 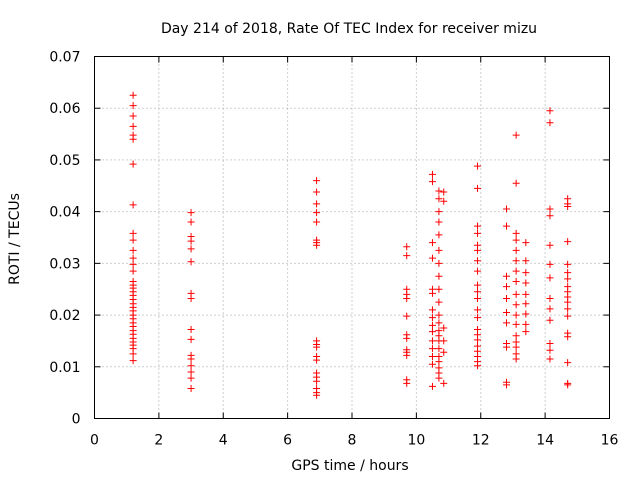 What do you see at coordinates (223, 441) in the screenshot?
I see `x-tick-label: 4` at bounding box center [223, 441].